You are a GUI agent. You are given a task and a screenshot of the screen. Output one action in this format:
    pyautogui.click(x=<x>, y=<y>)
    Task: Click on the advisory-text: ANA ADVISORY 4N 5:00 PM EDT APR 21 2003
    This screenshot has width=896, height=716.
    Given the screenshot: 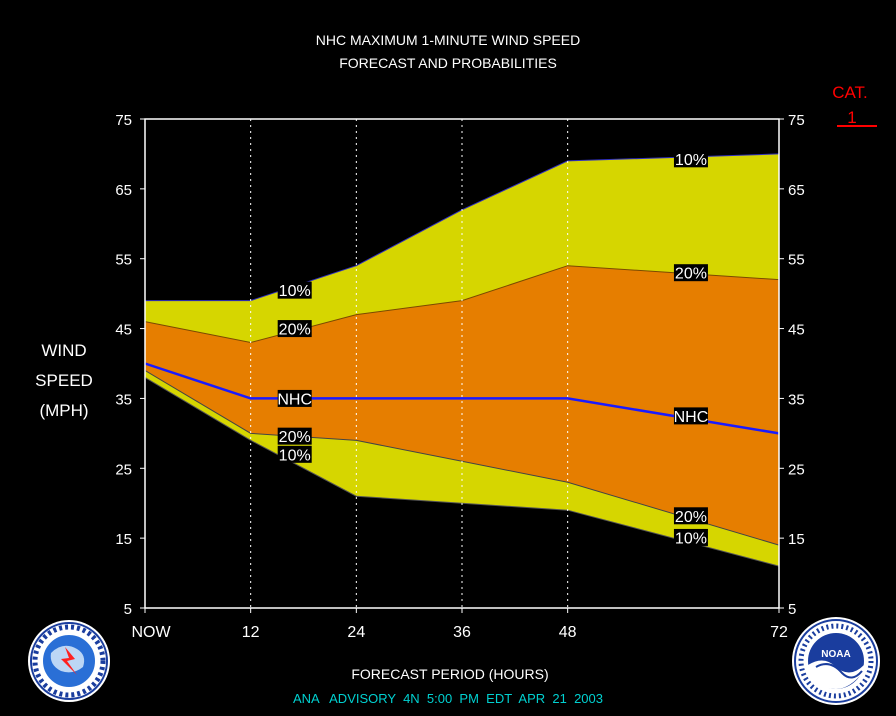 What is the action you would take?
    pyautogui.click(x=448, y=698)
    